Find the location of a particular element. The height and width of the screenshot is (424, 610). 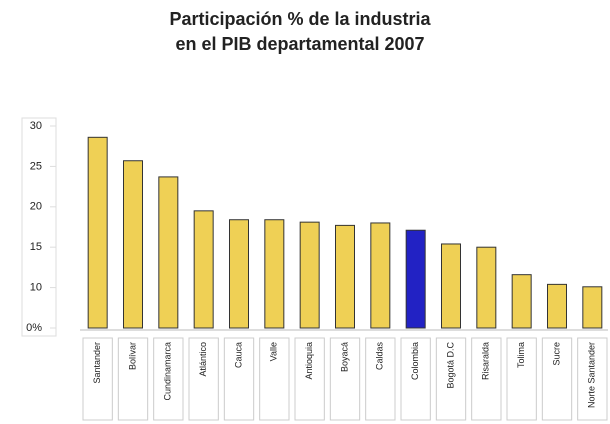

y-tick-label: 25 is located at coordinates (36, 166).